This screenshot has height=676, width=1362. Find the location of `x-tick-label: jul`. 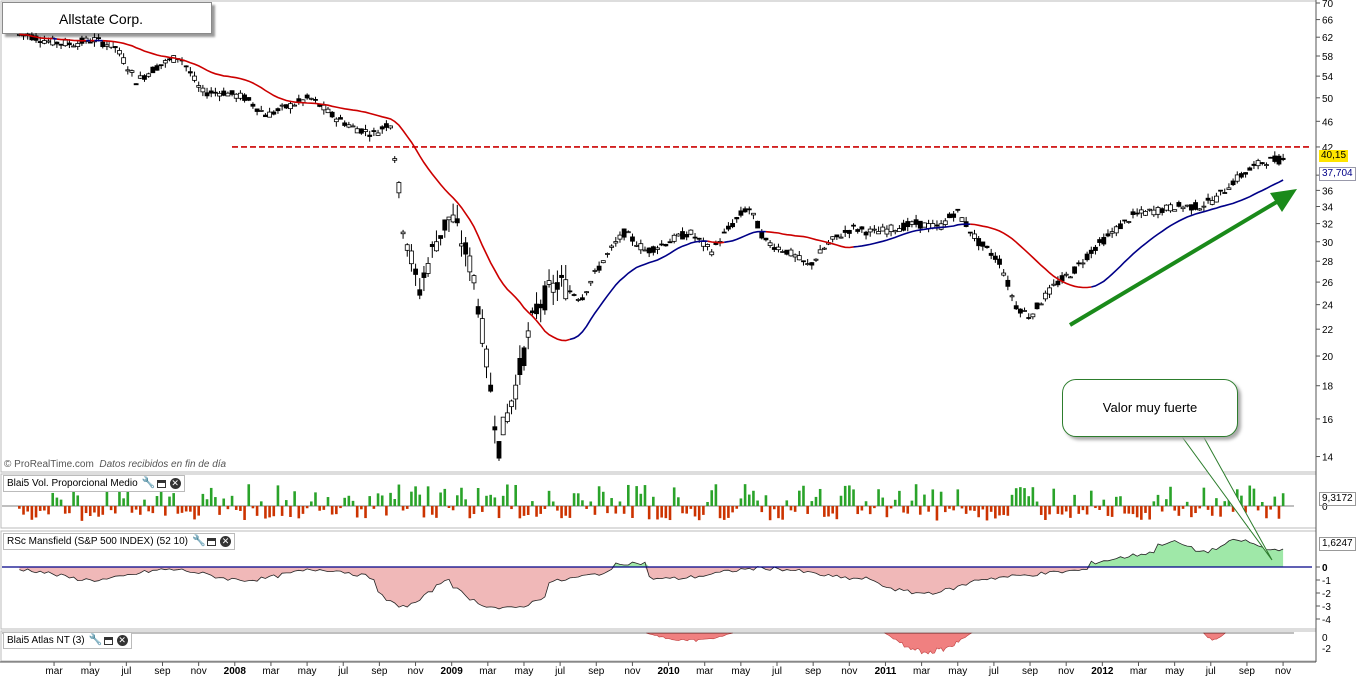

x-tick-label: jul is located at coordinates (993, 671).